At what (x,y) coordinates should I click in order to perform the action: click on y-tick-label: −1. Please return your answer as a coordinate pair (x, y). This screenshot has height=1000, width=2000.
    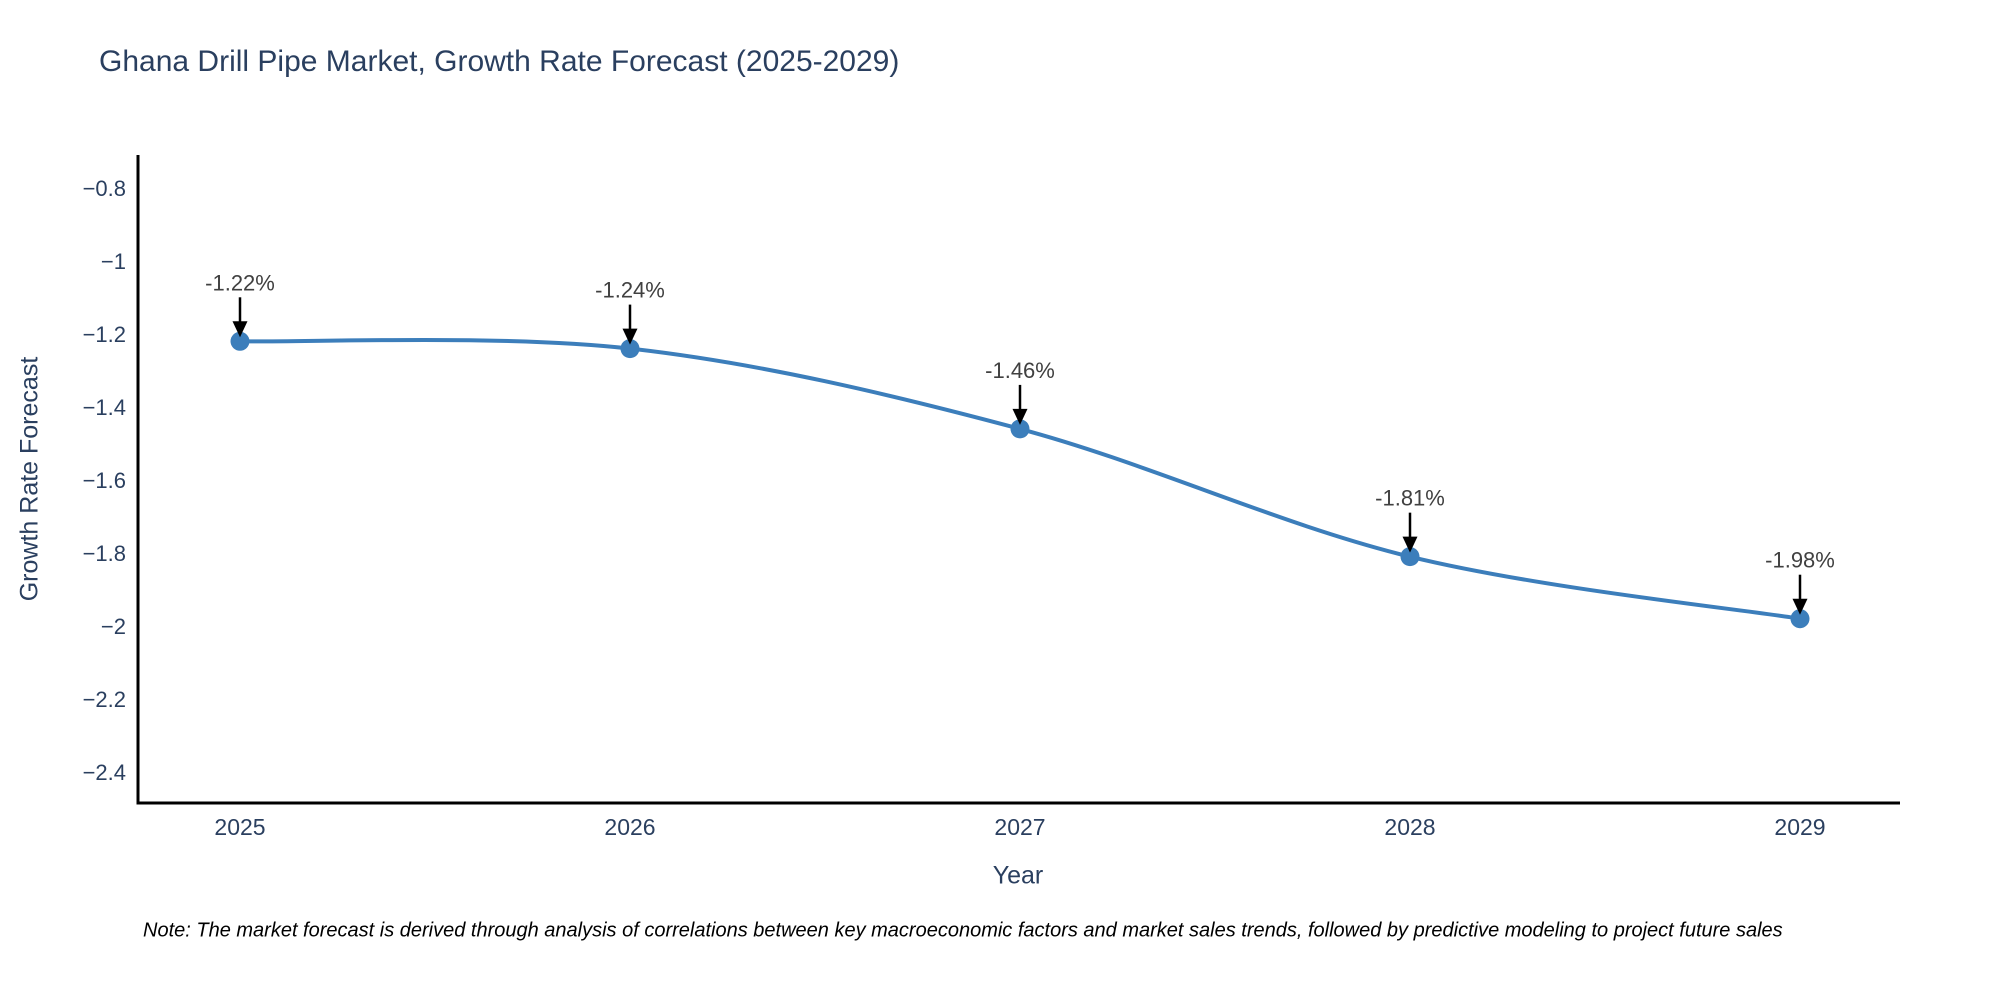
    Looking at the image, I should click on (113, 261).